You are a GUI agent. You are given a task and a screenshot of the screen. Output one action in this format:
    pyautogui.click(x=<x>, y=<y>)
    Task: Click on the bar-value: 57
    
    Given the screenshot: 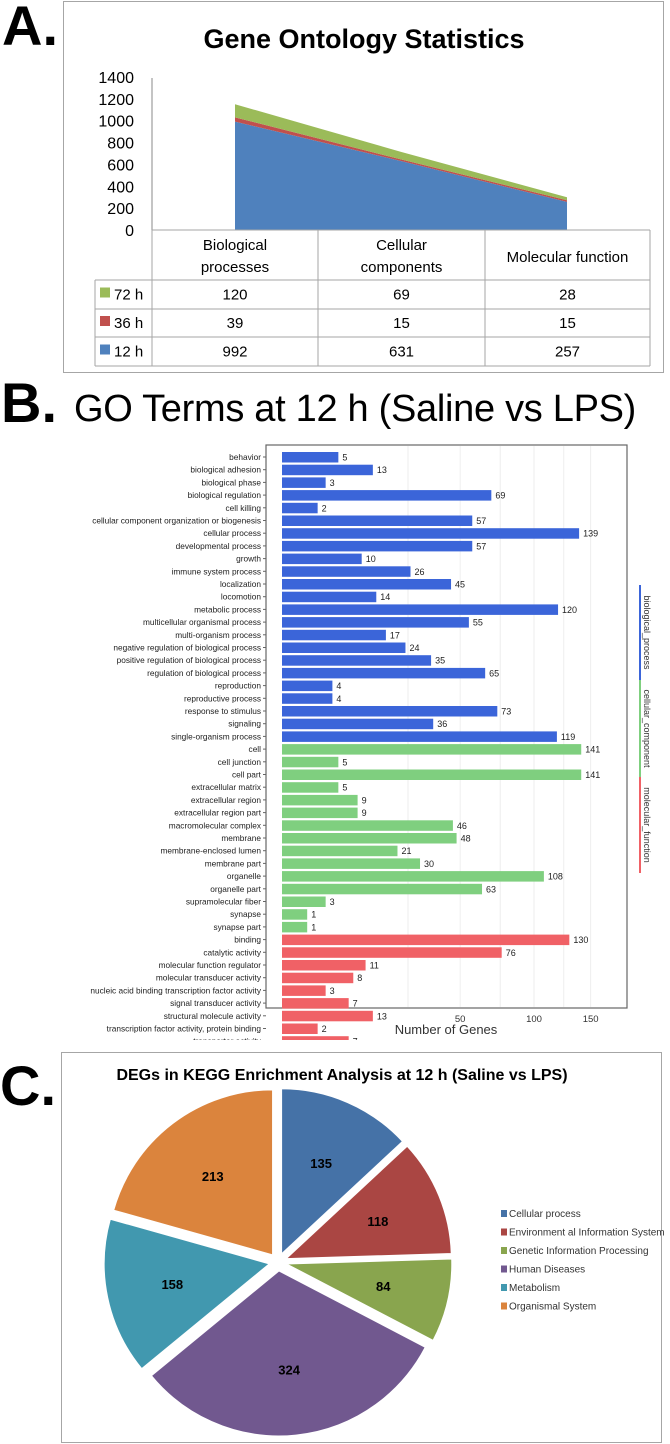 What is the action you would take?
    pyautogui.click(x=481, y=521)
    